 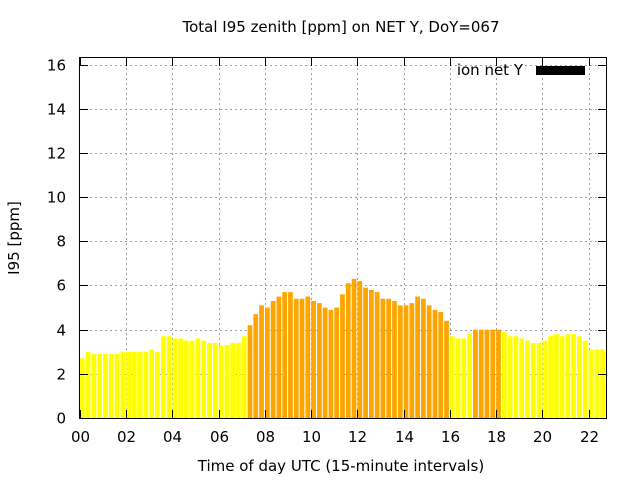 What do you see at coordinates (311, 437) in the screenshot?
I see `x-tick-label: 10` at bounding box center [311, 437].